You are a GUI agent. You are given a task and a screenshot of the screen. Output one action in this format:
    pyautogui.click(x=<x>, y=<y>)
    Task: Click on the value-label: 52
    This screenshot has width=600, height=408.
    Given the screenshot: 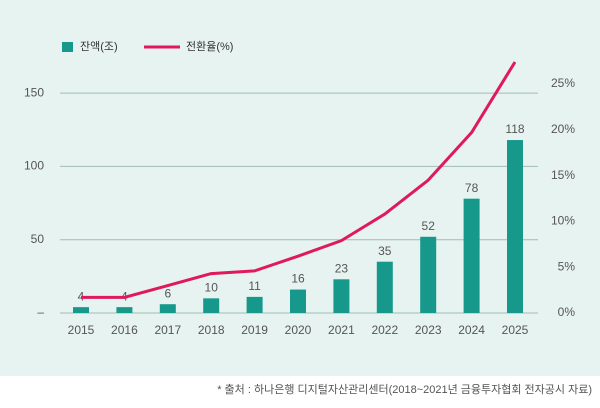 What is the action you would take?
    pyautogui.click(x=429, y=226)
    